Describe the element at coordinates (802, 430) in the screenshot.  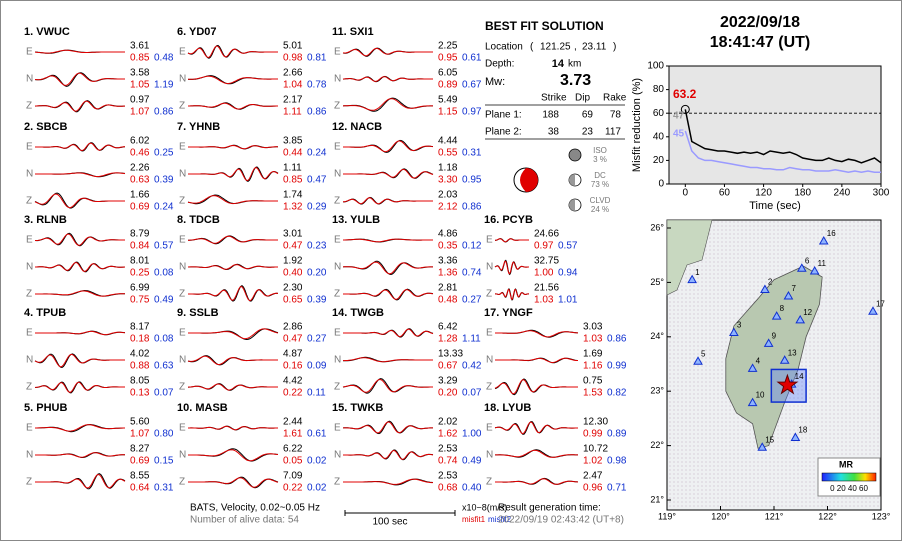
I see `station-number: 18` at that location.